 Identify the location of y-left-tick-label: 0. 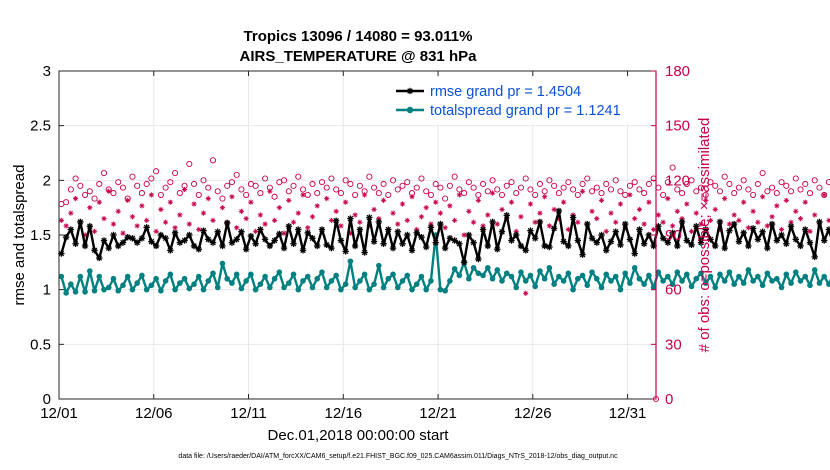
(47, 399).